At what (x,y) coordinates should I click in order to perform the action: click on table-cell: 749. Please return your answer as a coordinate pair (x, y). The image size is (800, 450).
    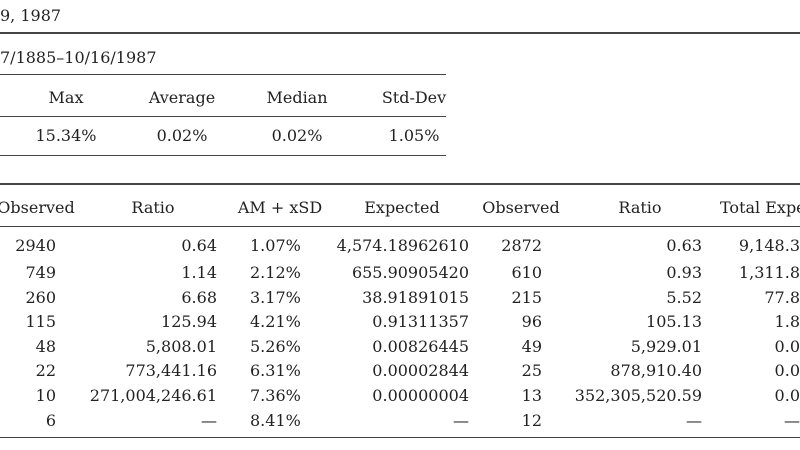
    Looking at the image, I should click on (40, 272).